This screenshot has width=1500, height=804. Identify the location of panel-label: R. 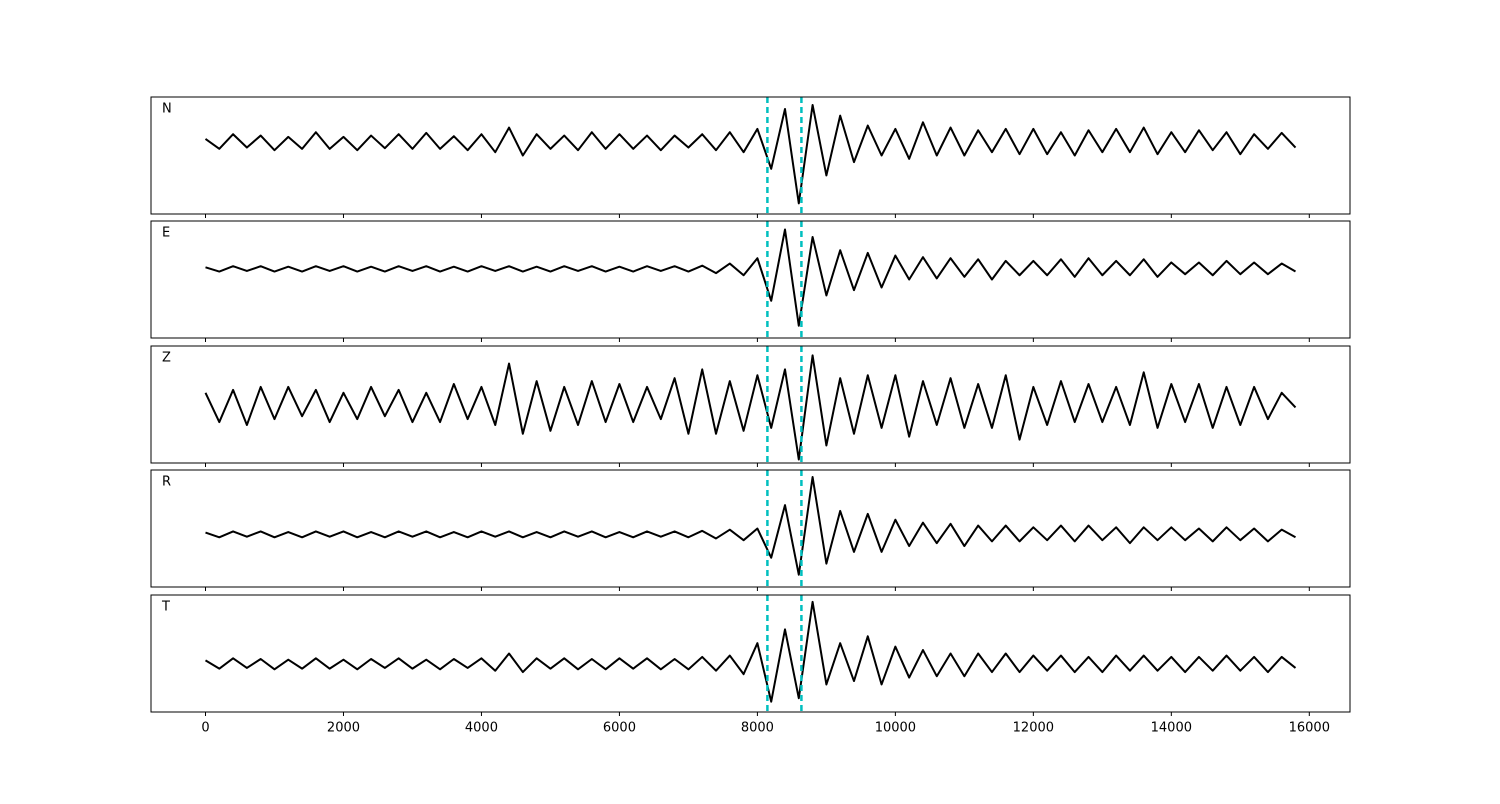
(166, 482).